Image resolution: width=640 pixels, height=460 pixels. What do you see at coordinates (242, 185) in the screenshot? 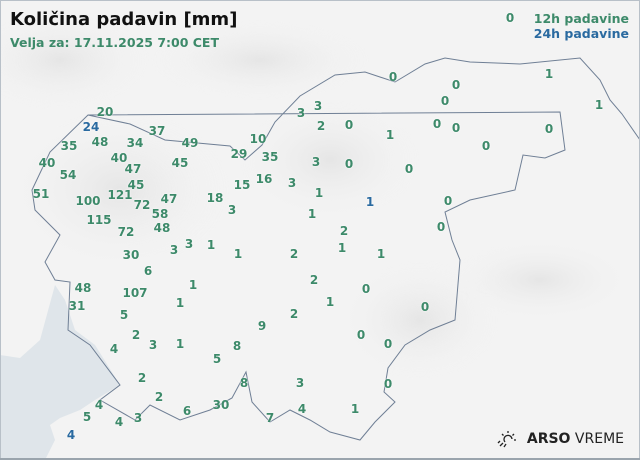
I see `station-value-12h: 15` at bounding box center [242, 185].